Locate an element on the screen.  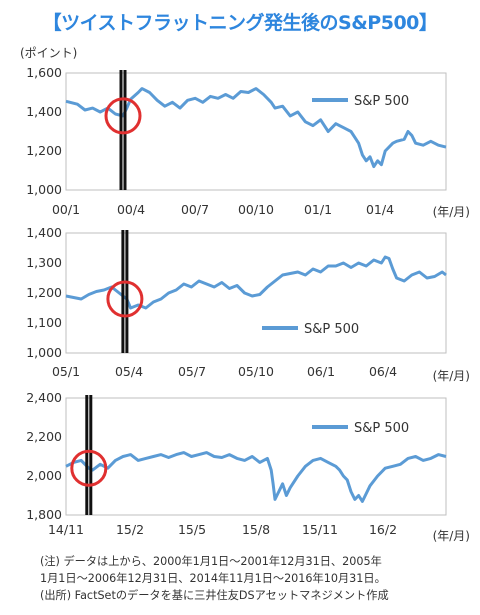
chart-title: 【ツイストフラットニング発生後のS&P500】 is located at coordinates (240, 23).